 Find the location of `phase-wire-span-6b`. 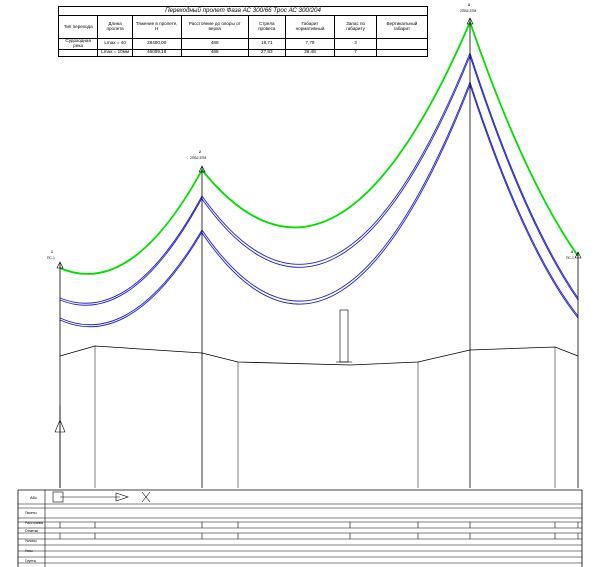

phase-wire-span-6b is located at coordinates (524, 201).